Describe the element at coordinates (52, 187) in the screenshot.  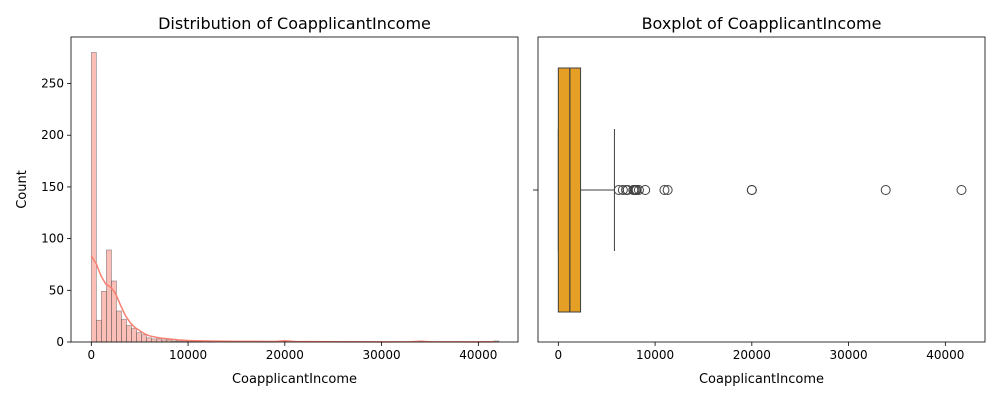
I see `histogram-y-tick-label: 150` at that location.